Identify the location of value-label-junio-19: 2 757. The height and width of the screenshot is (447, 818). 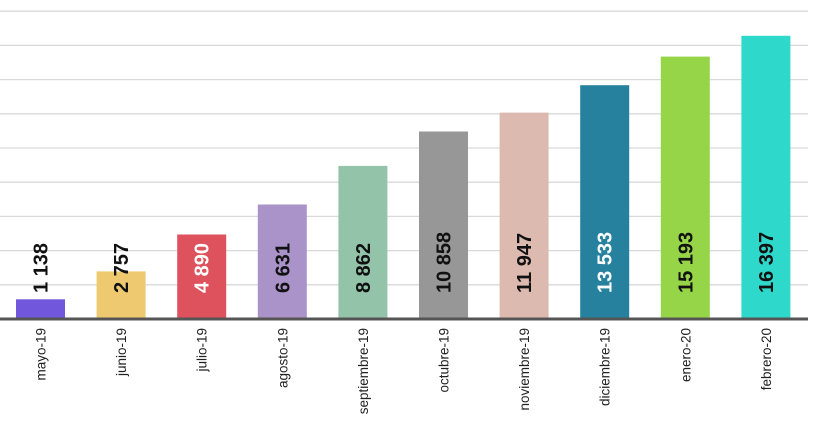
(122, 268).